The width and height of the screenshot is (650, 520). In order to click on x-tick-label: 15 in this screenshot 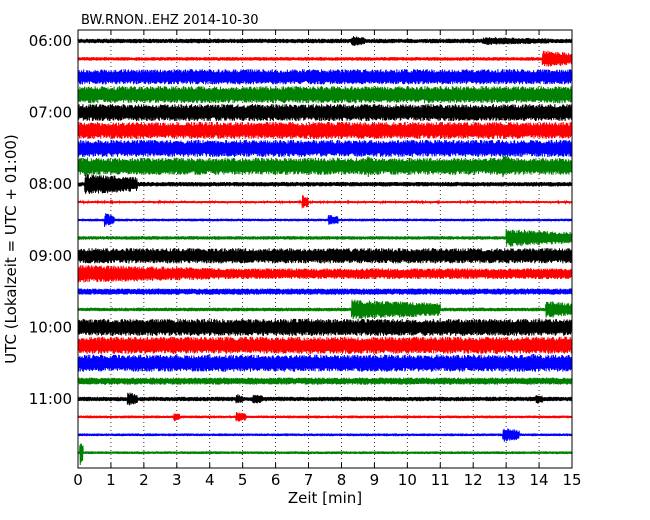, I will do `click(571, 480)`.